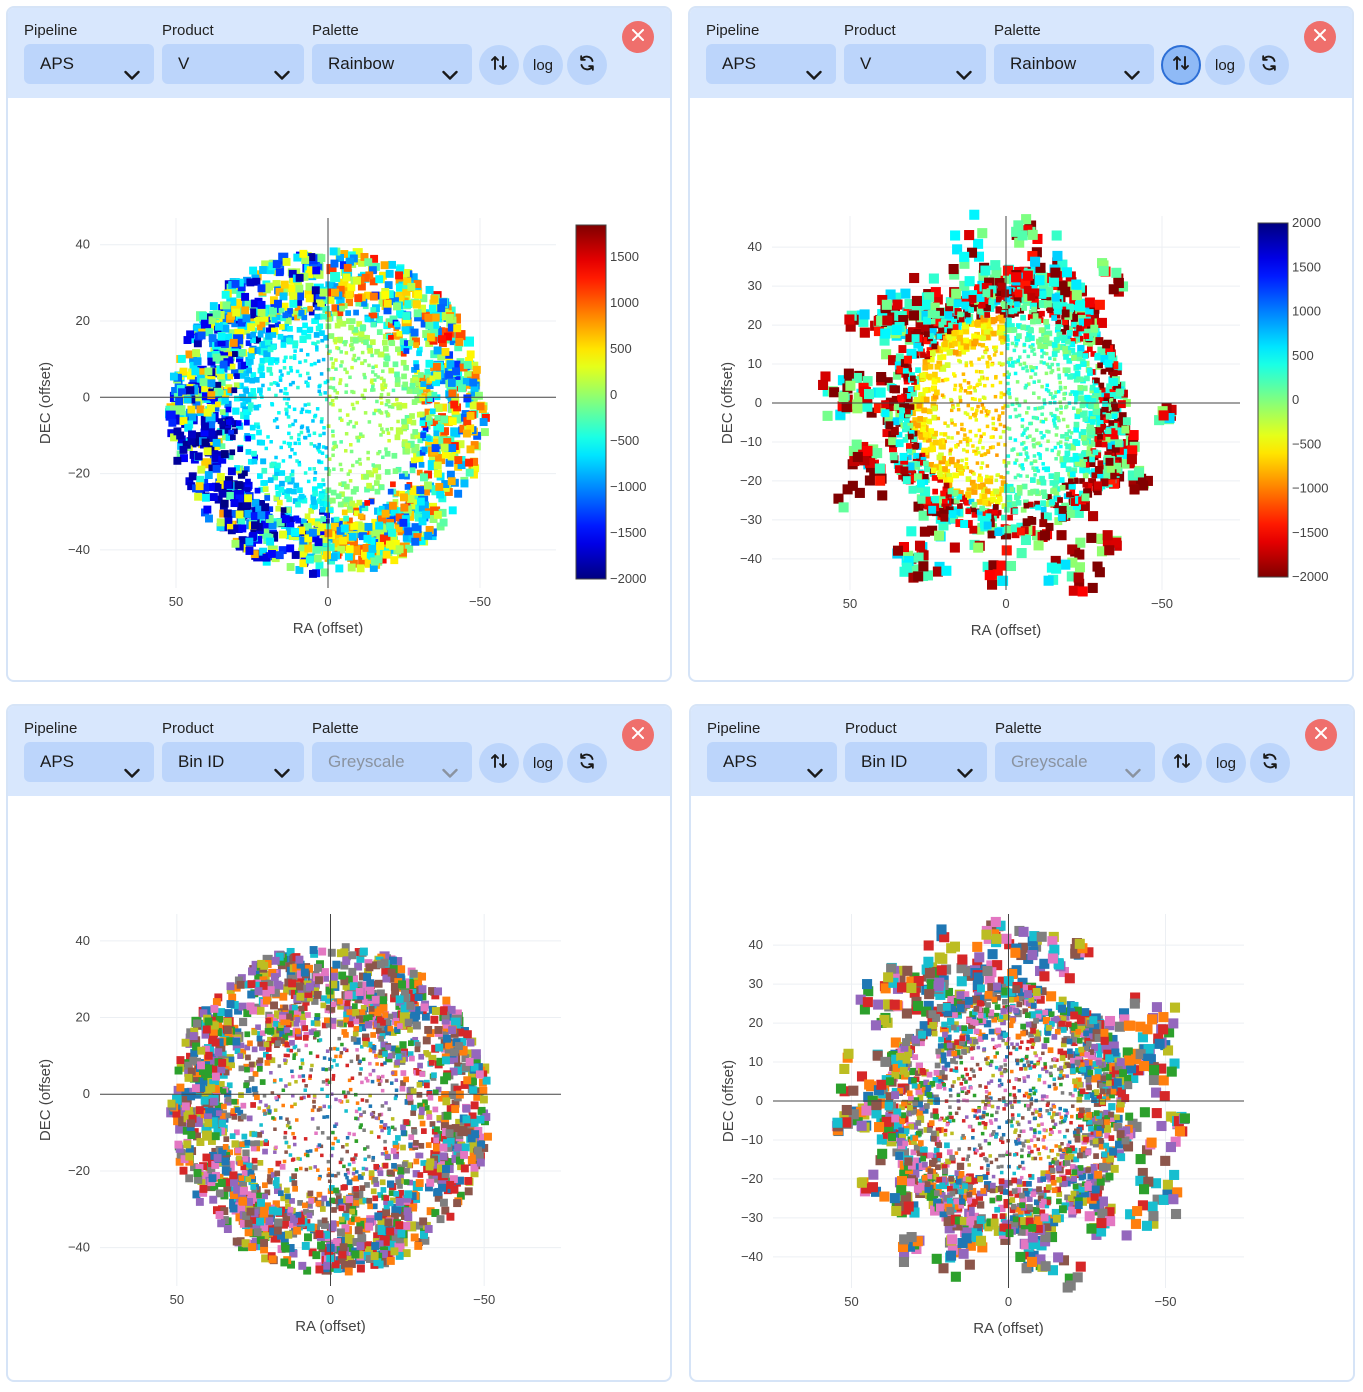 This screenshot has width=1363, height=1392. What do you see at coordinates (1310, 532) in the screenshot?
I see `colorbar-tick-label: −1500` at bounding box center [1310, 532].